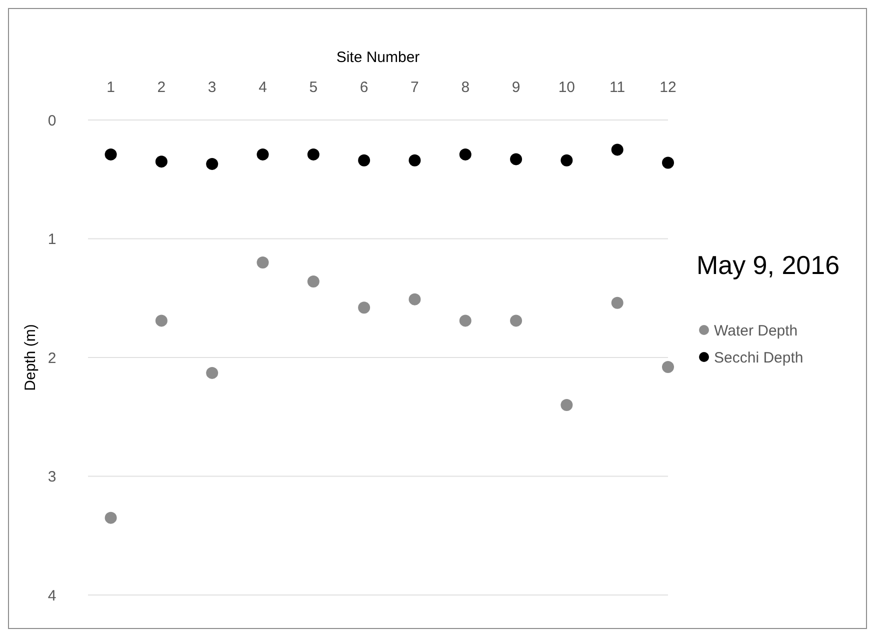 The height and width of the screenshot is (637, 875). Describe the element at coordinates (618, 87) in the screenshot. I see `x-tick-label: 11` at that location.